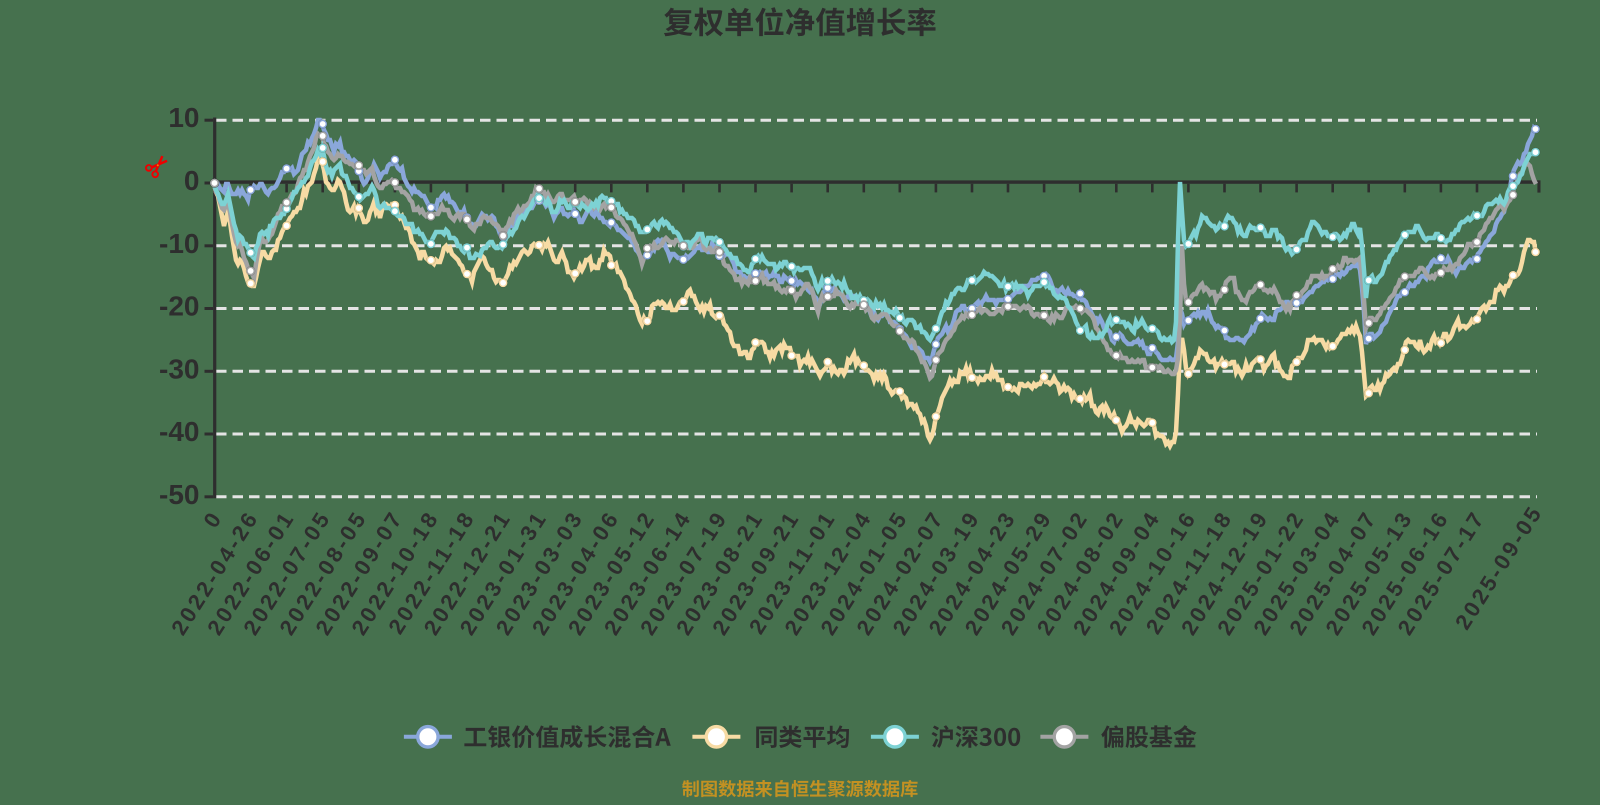 This screenshot has height=805, width=1600. Describe the element at coordinates (183, 117) in the screenshot. I see `svg-text: 10` at that location.